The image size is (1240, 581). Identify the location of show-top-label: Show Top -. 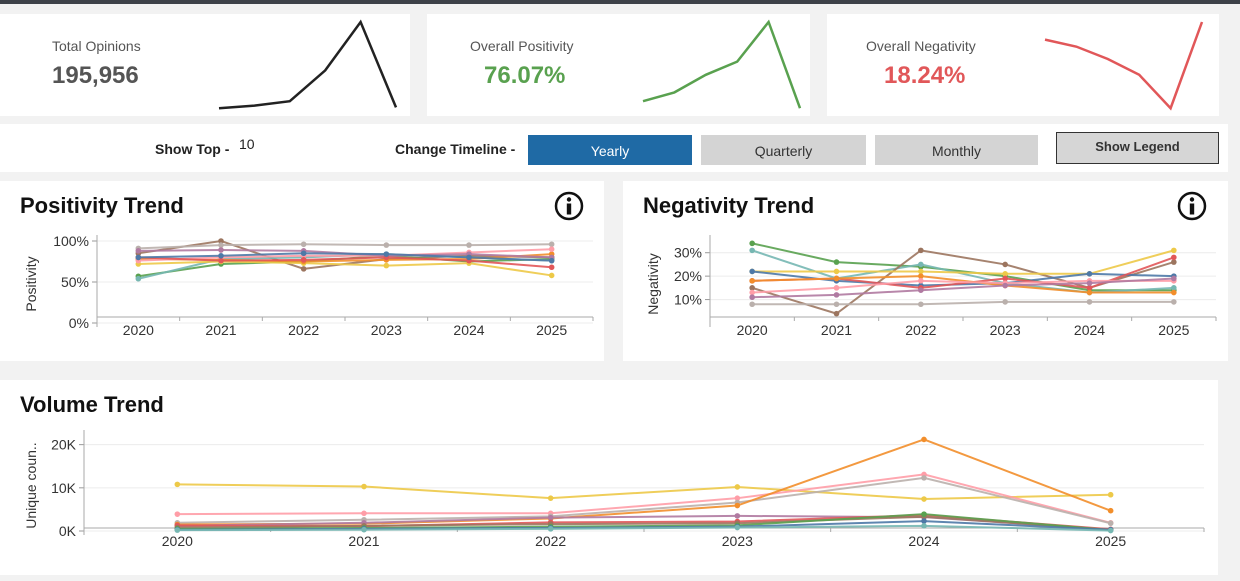
(192, 149).